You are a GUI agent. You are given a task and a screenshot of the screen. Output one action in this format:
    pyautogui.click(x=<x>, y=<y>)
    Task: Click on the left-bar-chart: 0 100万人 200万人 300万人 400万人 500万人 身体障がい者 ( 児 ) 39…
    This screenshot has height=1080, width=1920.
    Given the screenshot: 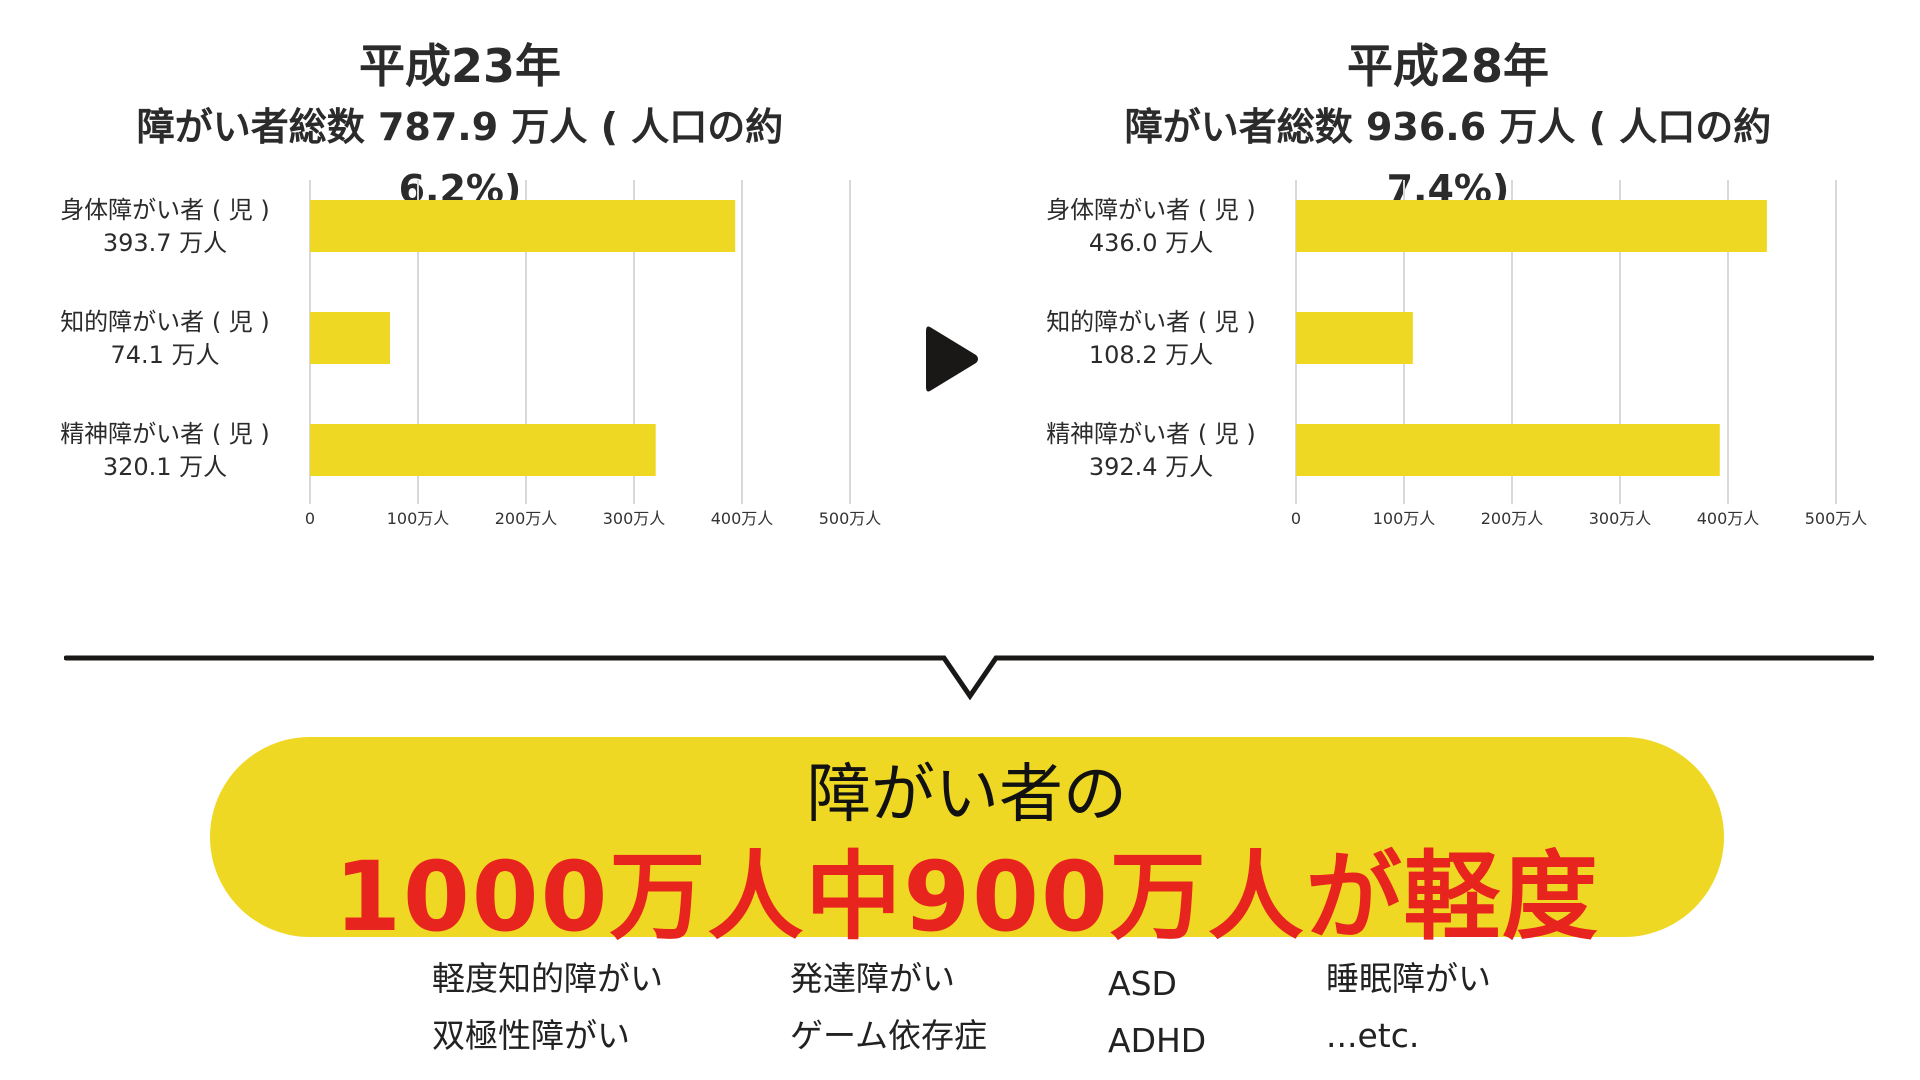 What is the action you would take?
    pyautogui.click(x=471, y=354)
    